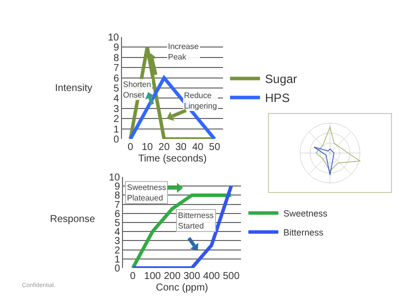  I want to click on annotation: Reduce Lingering, so click(200, 100).